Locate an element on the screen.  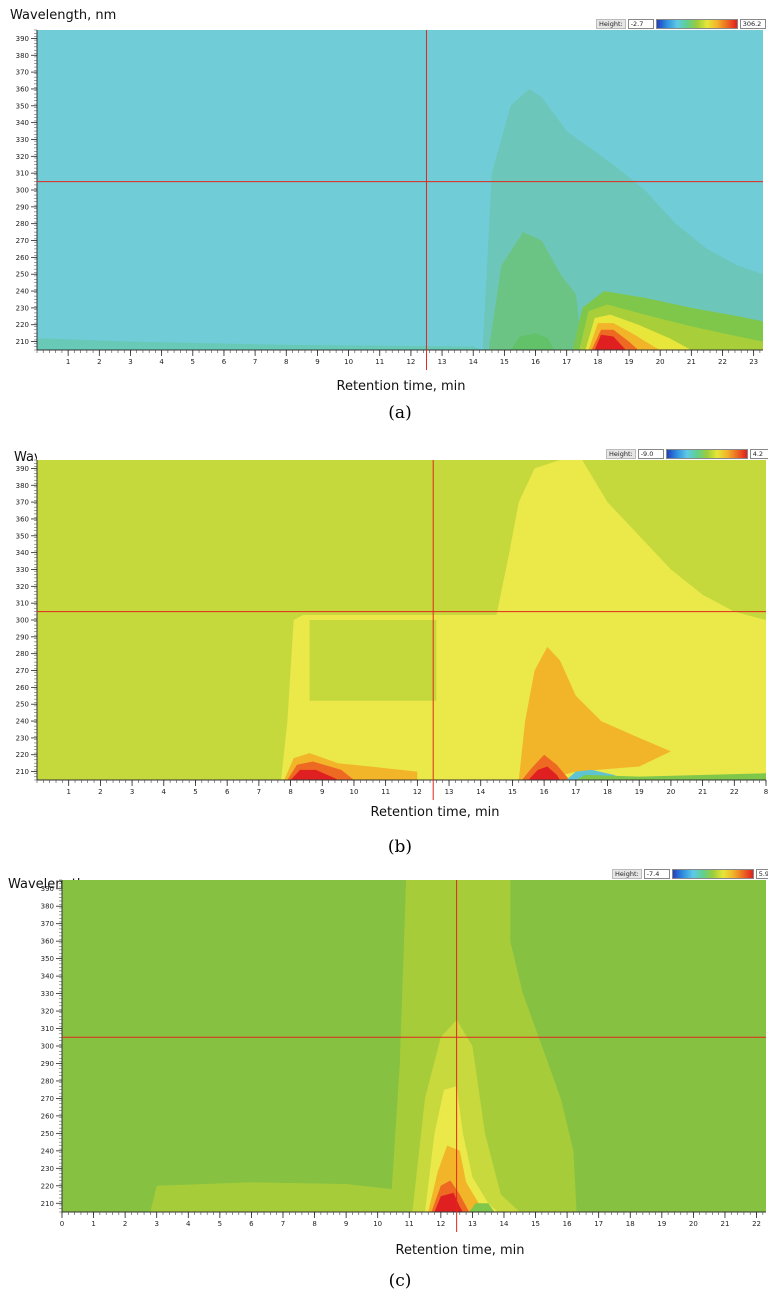
legend-min: -9.0 is located at coordinates (650, 454).